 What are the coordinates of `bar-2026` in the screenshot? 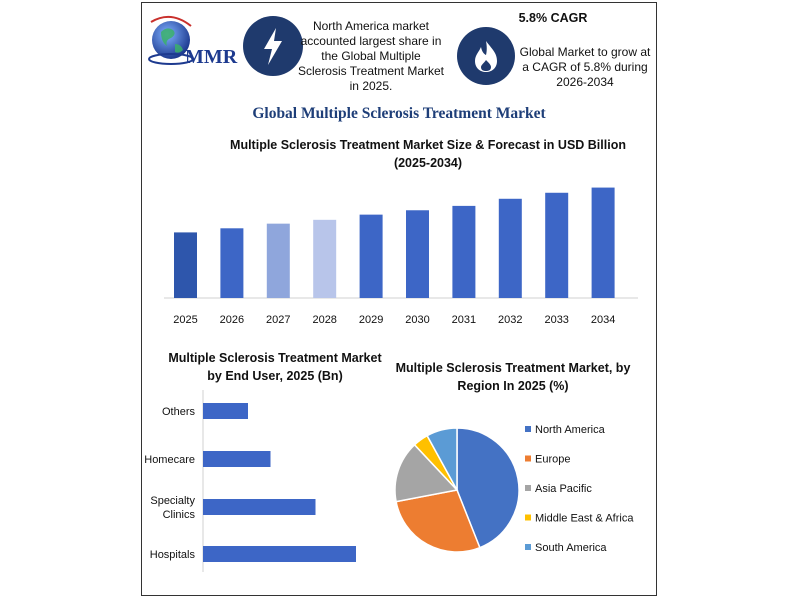 It's located at (232, 263).